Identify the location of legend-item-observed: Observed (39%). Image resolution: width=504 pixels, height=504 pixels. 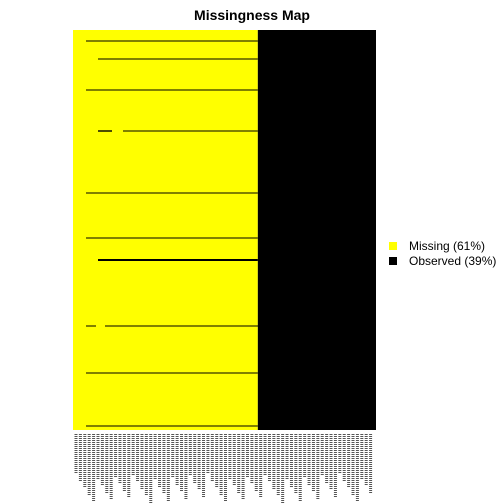
(442, 260).